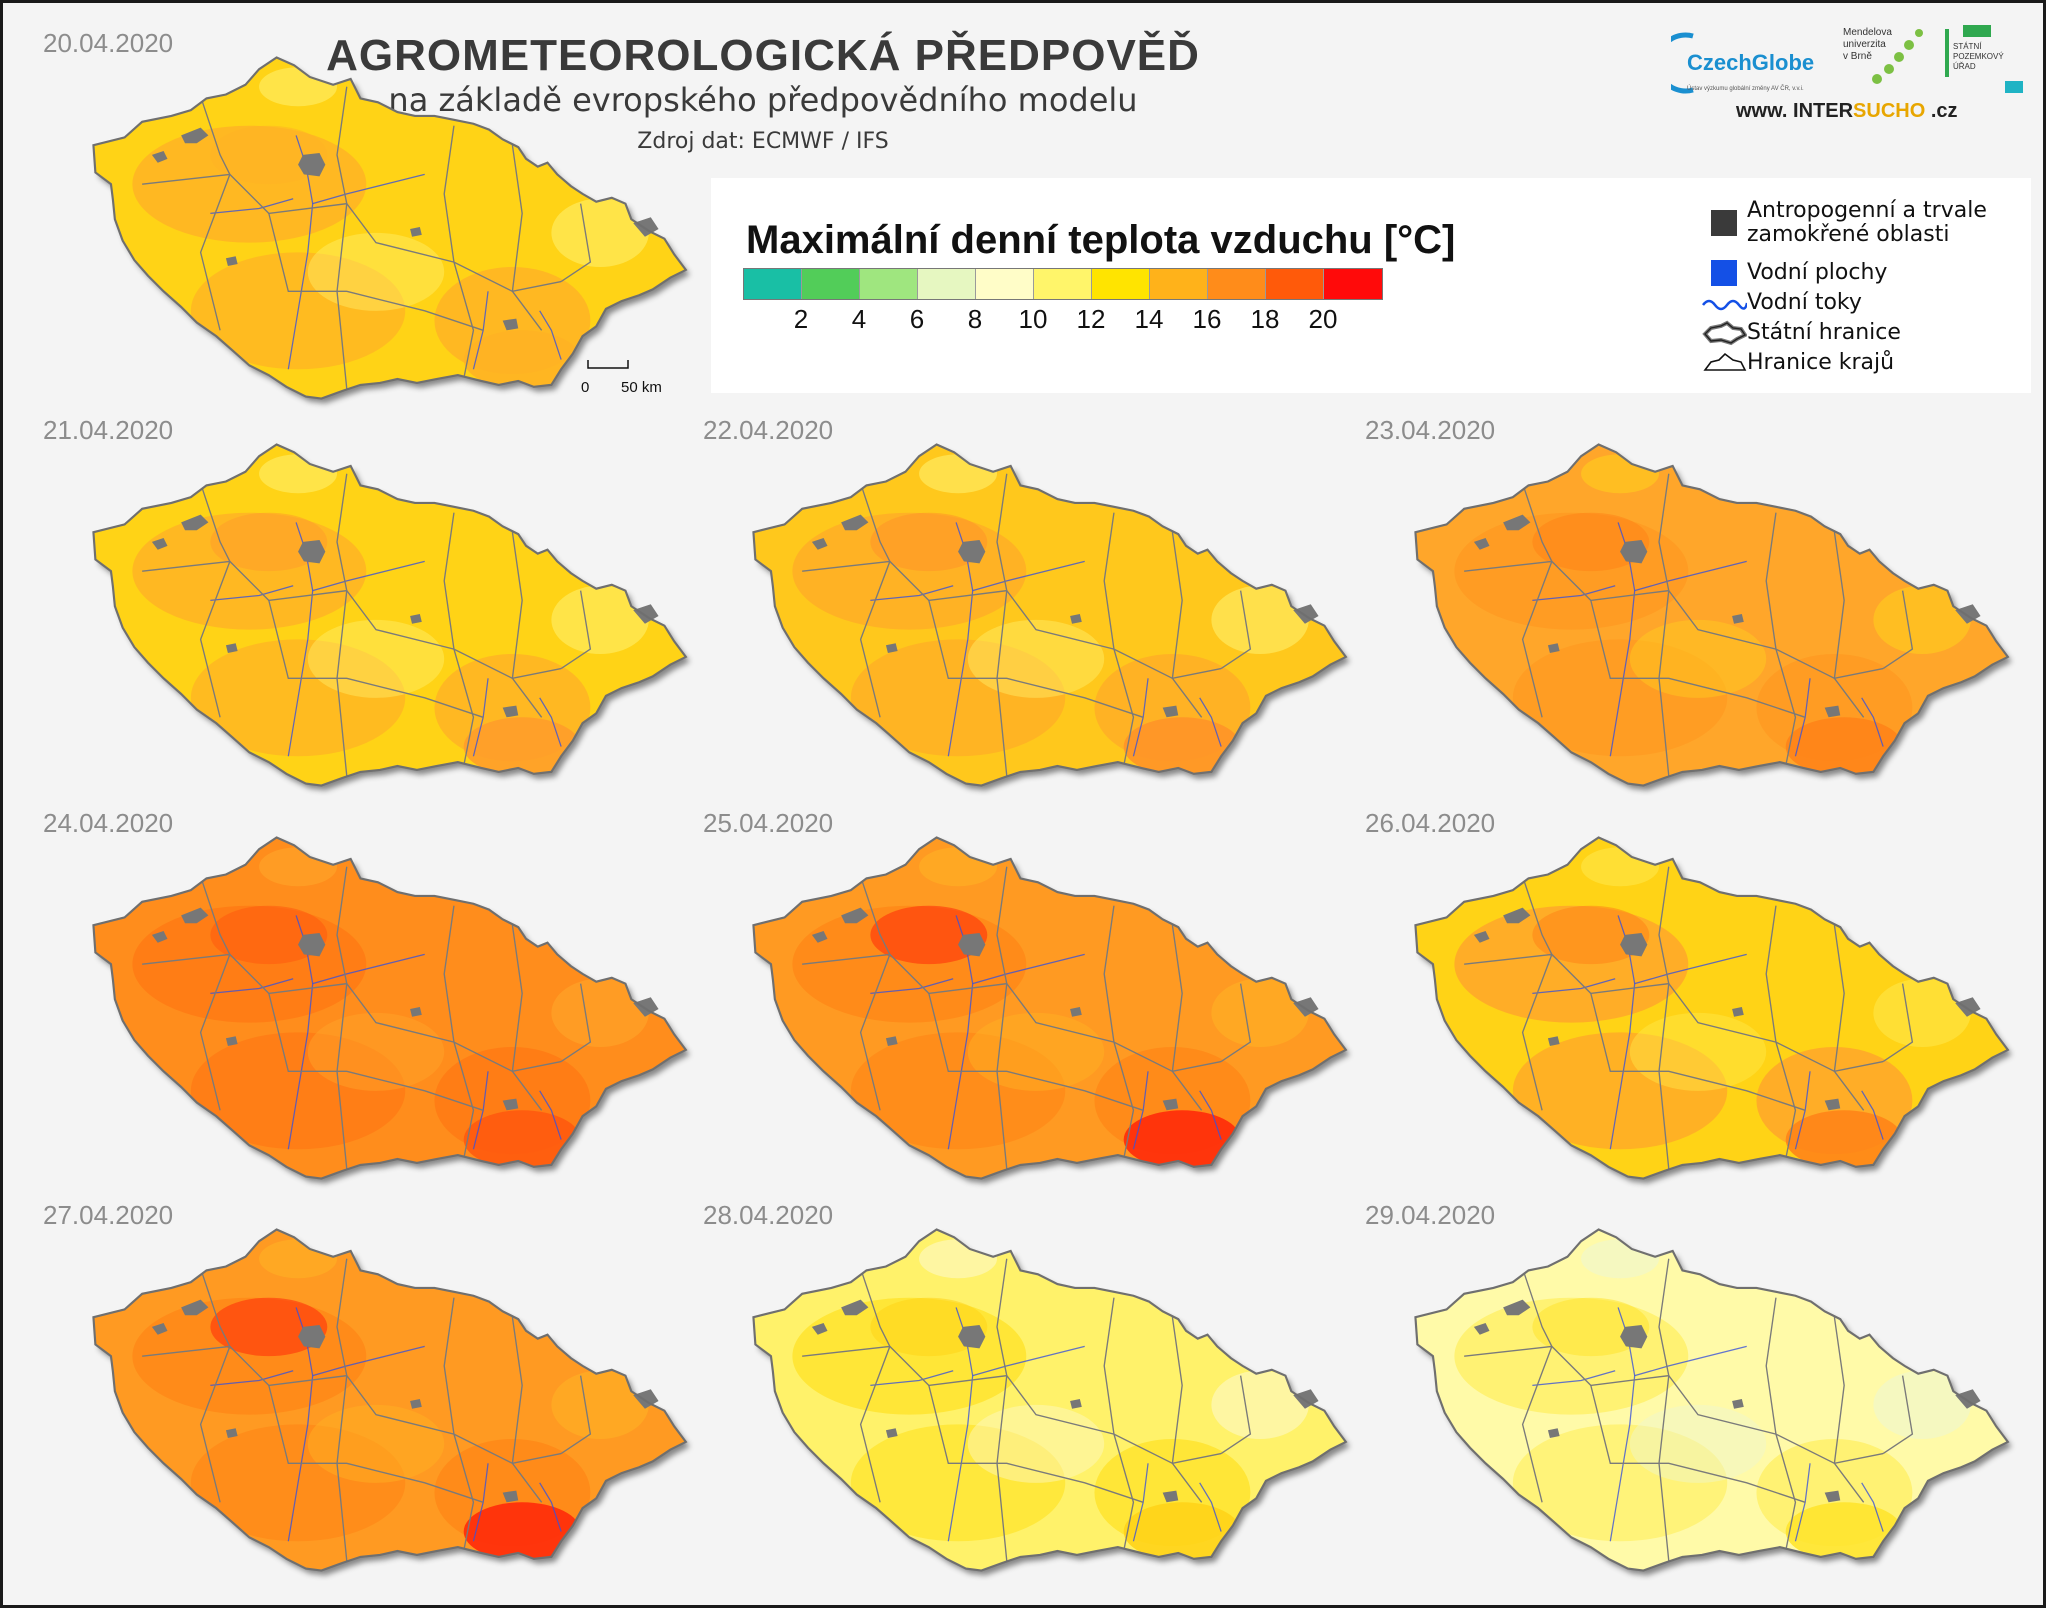 This screenshot has height=1608, width=2046. I want to click on map-date-label: 21.04.2020, so click(108, 430).